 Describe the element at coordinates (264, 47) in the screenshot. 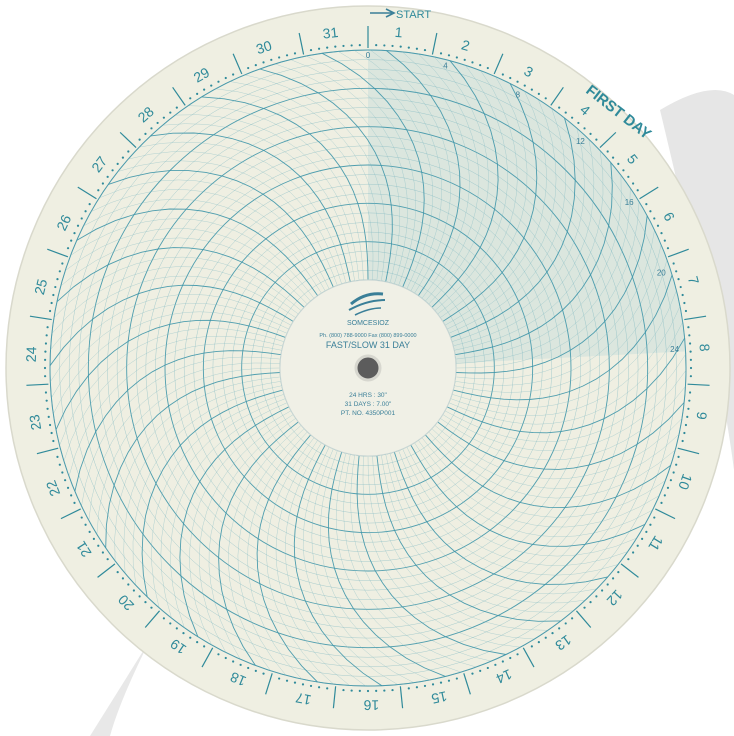

I see `day-number: 30` at that location.